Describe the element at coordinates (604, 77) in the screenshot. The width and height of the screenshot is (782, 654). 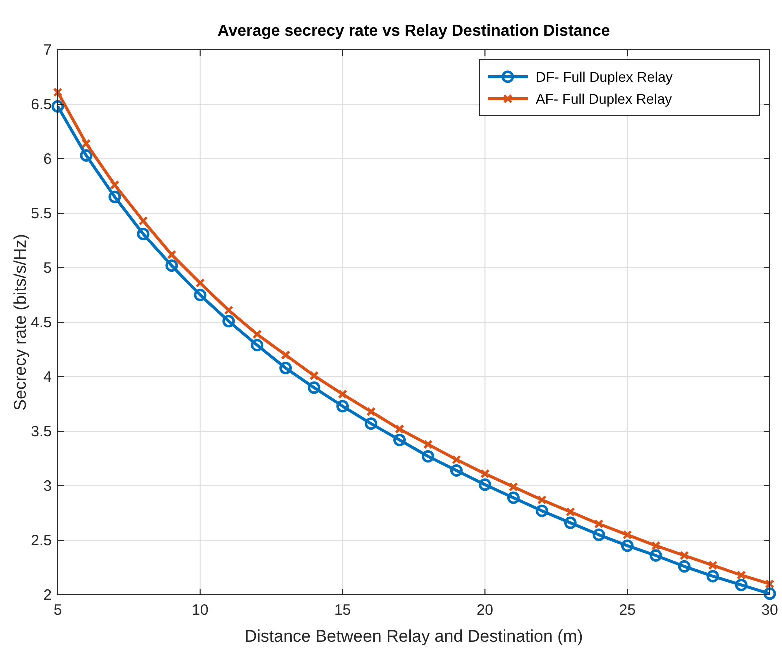
I see `legend-label: DF- Full Duplex Relay` at that location.